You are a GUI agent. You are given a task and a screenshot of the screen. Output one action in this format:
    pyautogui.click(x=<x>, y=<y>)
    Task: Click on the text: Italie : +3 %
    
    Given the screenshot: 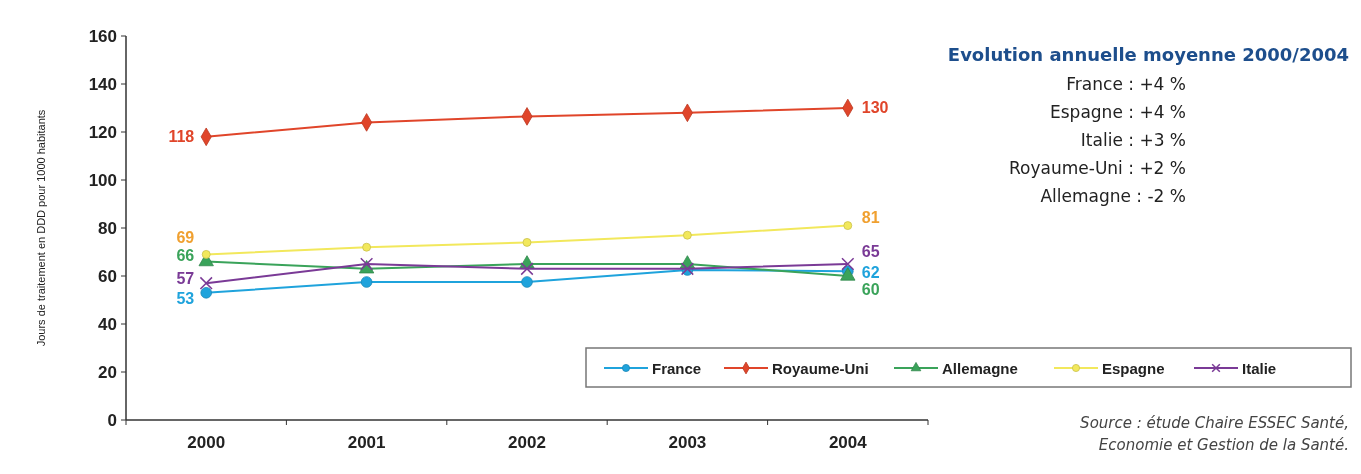 What is the action you would take?
    pyautogui.click(x=1133, y=140)
    